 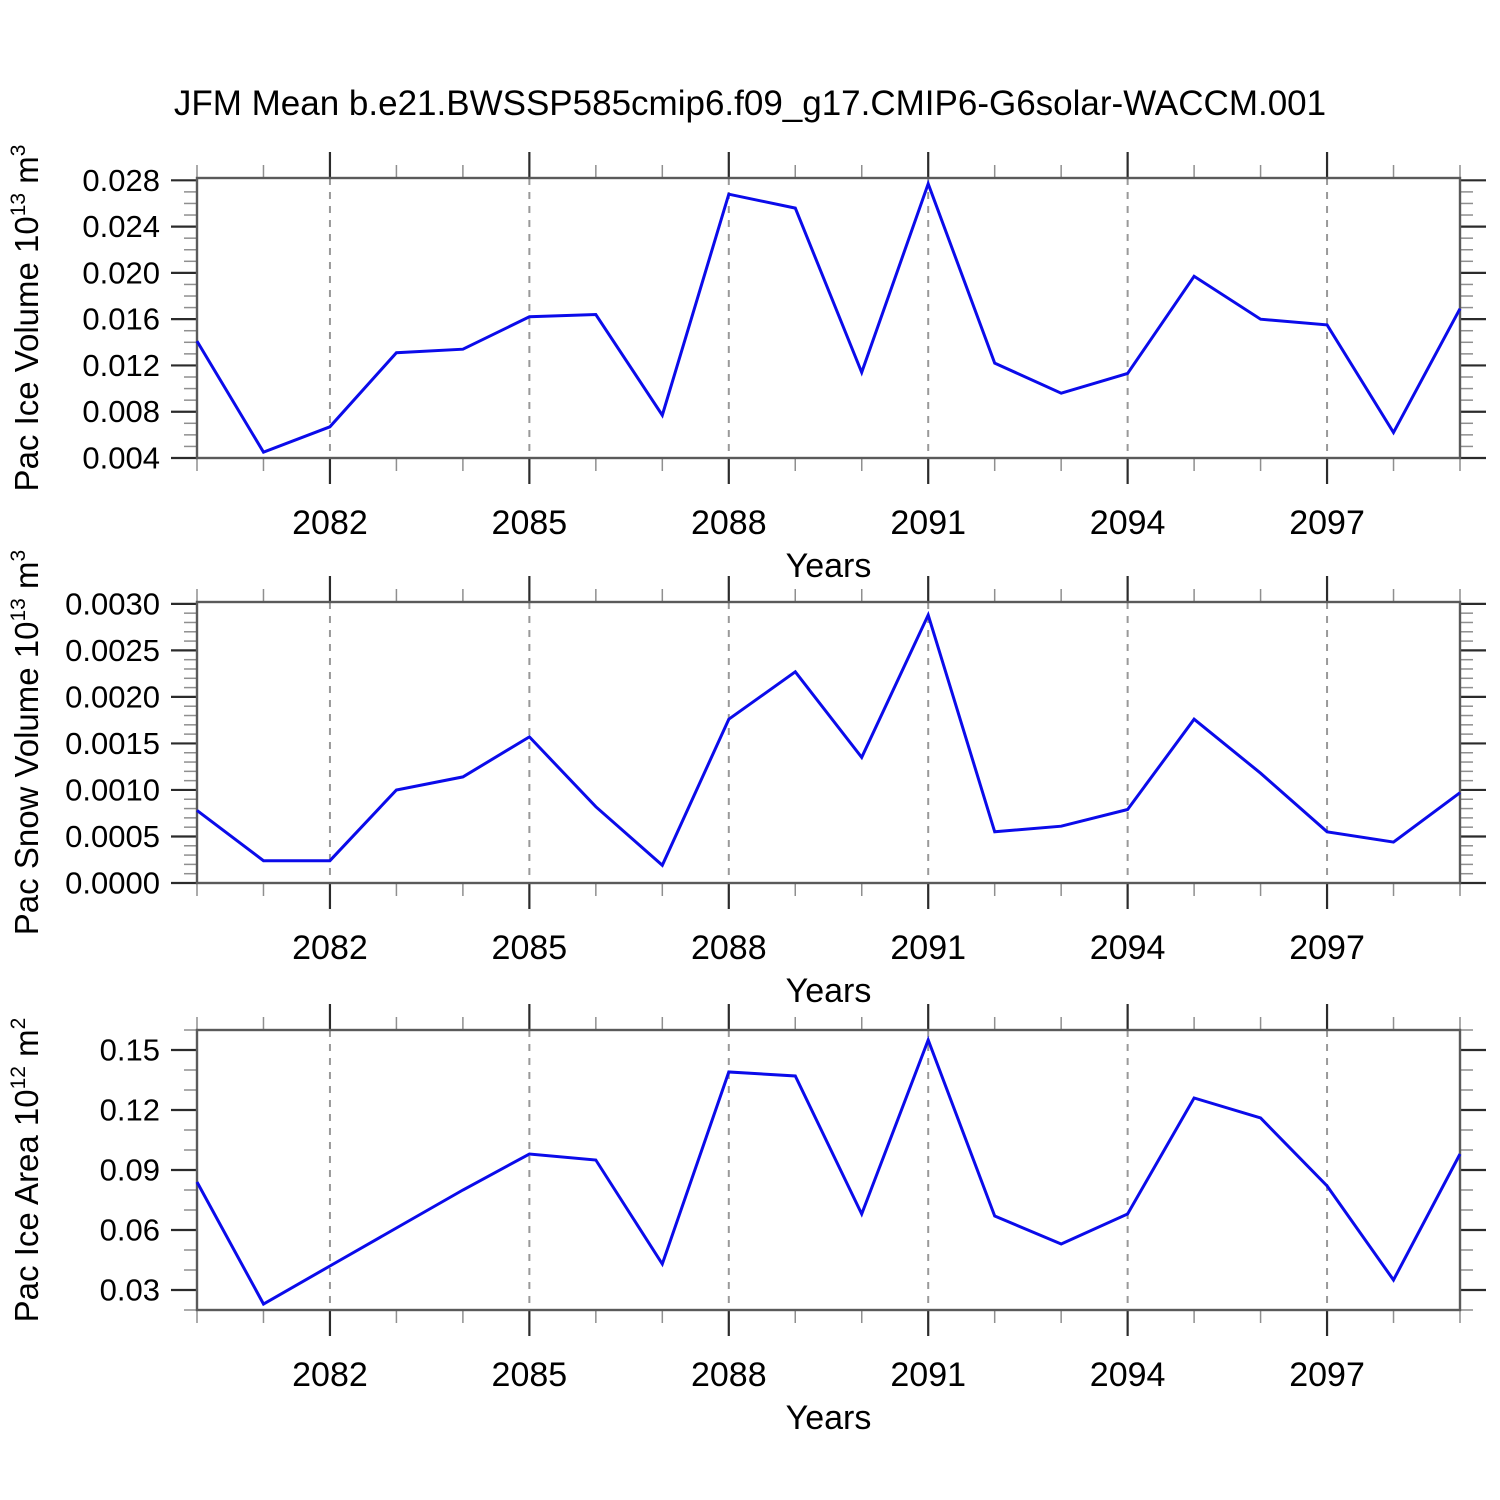 I want to click on y-tick-label: 0.0015, so click(x=112, y=743).